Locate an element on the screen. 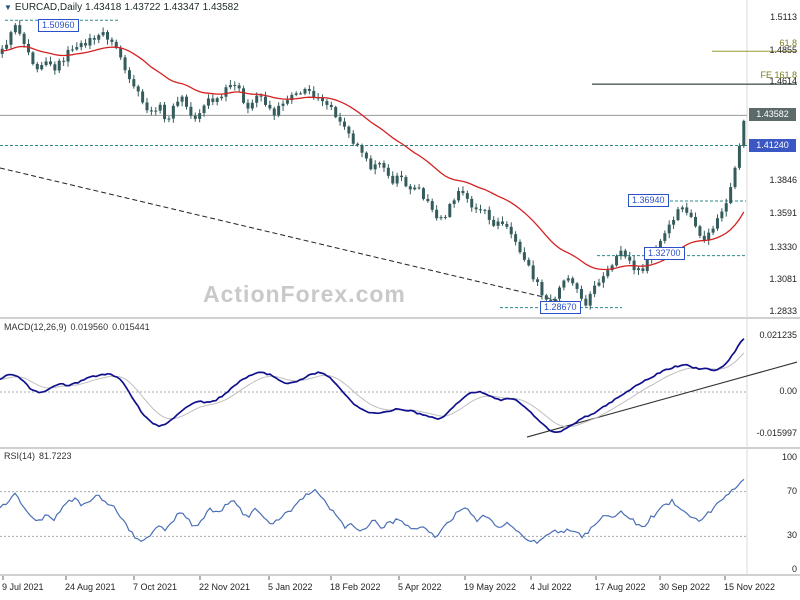 Image resolution: width=800 pixels, height=600 pixels. high-level-label: 1.50960 is located at coordinates (58, 25).